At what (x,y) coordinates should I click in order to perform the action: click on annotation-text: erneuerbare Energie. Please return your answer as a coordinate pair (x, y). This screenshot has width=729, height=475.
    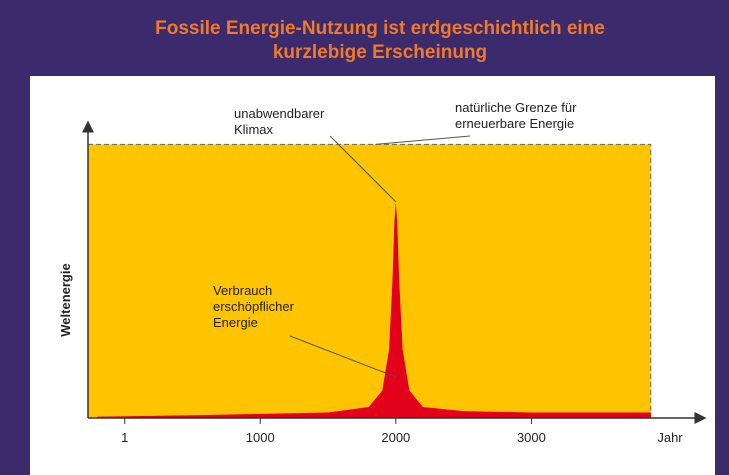
    Looking at the image, I should click on (514, 123).